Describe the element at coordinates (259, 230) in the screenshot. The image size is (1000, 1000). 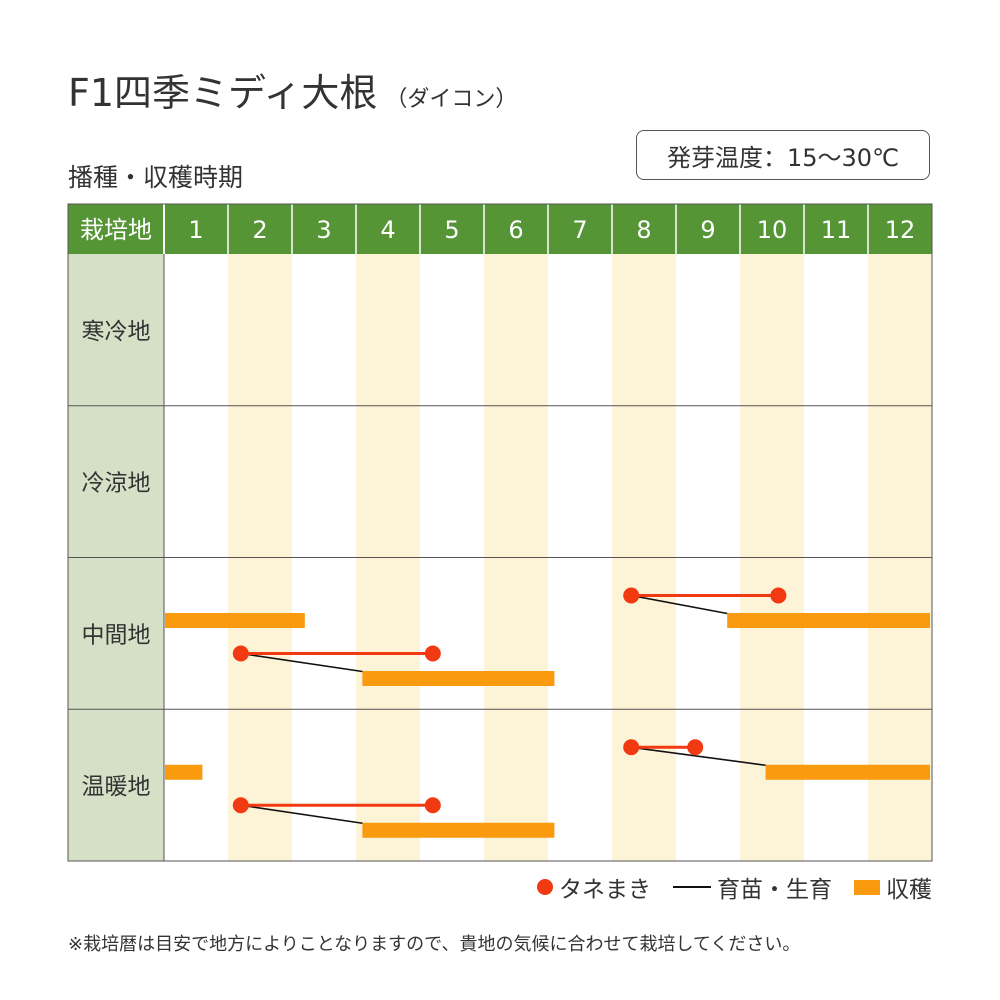
I see `month-label: 2` at that location.